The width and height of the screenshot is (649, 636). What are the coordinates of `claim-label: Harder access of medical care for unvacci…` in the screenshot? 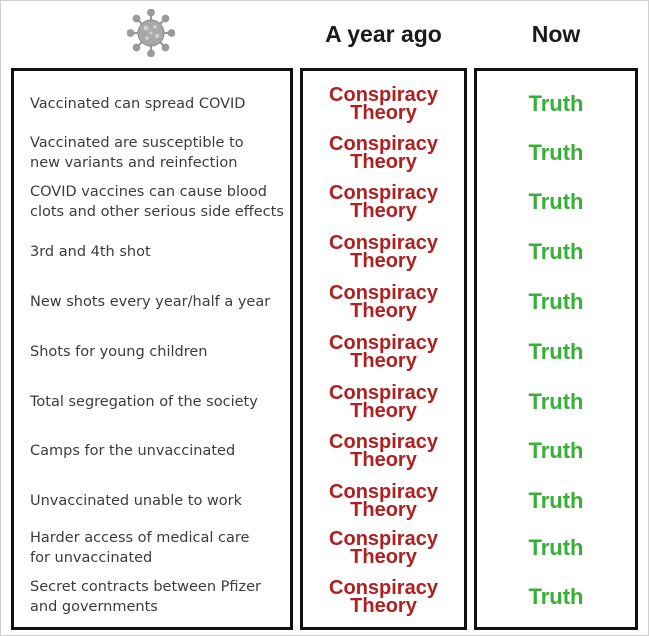 It's located at (134, 548).